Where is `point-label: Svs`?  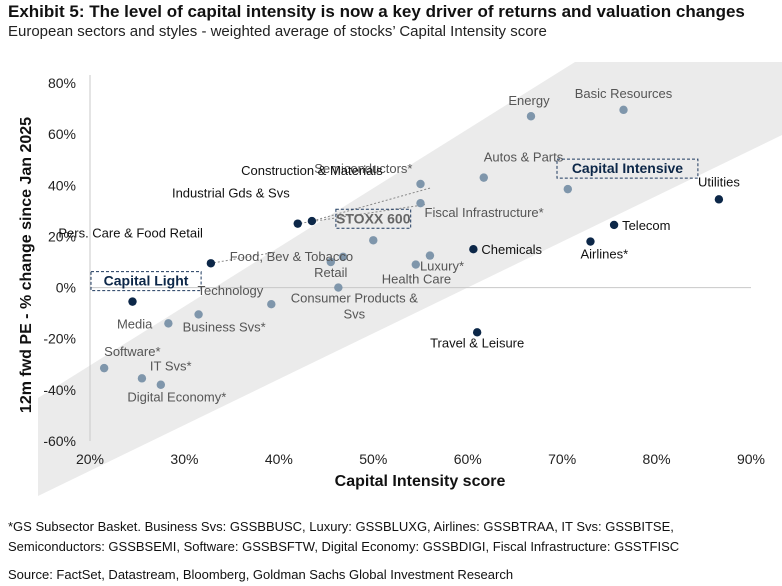
point-label: Svs is located at coordinates (355, 314).